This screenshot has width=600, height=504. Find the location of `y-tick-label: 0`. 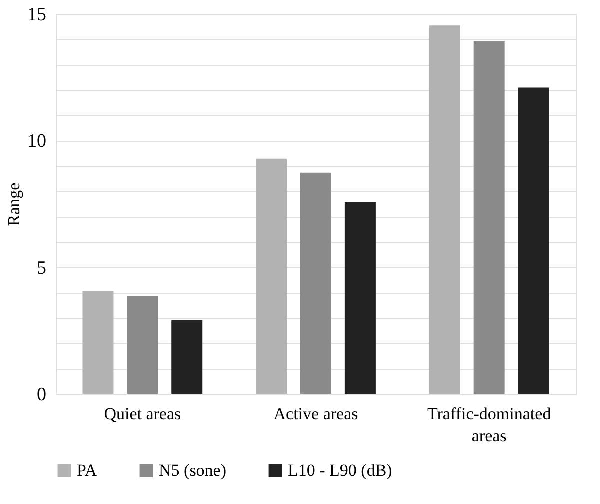

y-tick-label: 0 is located at coordinates (41, 395).